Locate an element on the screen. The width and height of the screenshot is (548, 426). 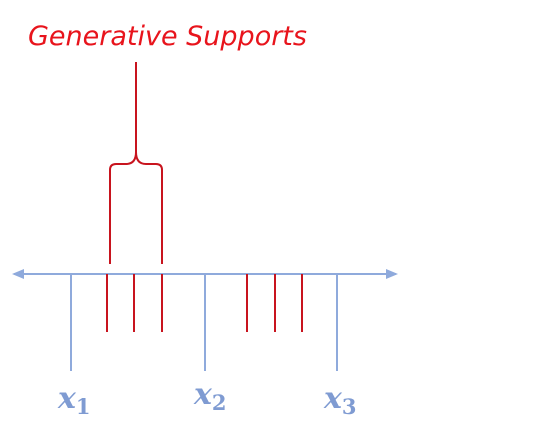
point-label-x3: x3 is located at coordinates (340, 400).